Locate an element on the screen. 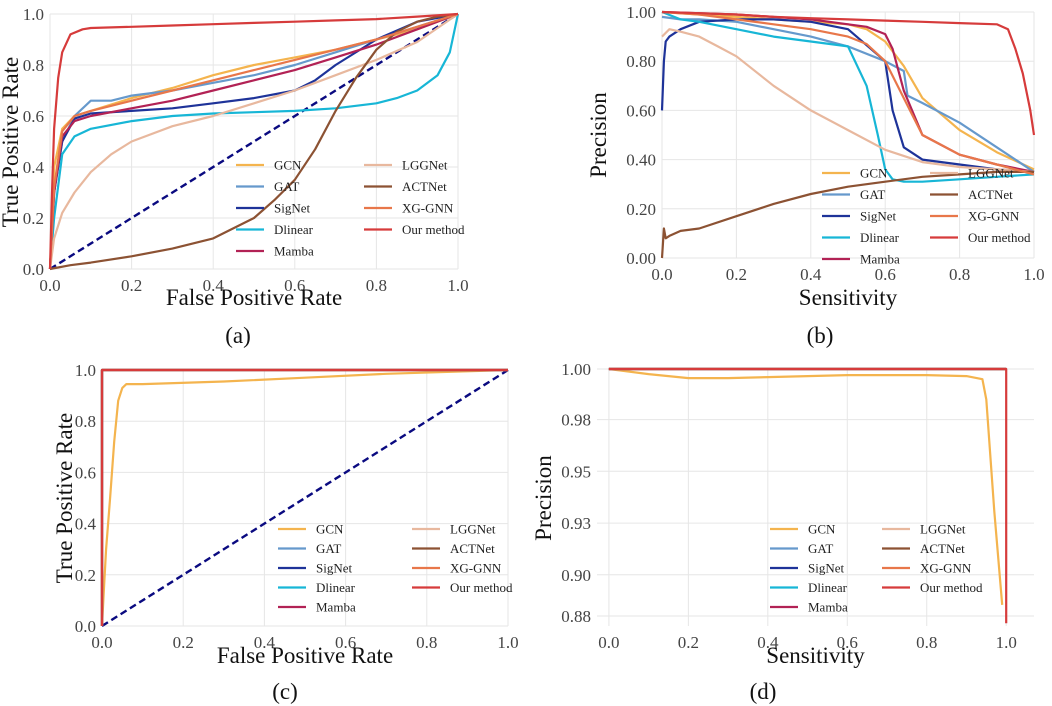 This screenshot has width=1052, height=706. series-line-gat is located at coordinates (848, 94).